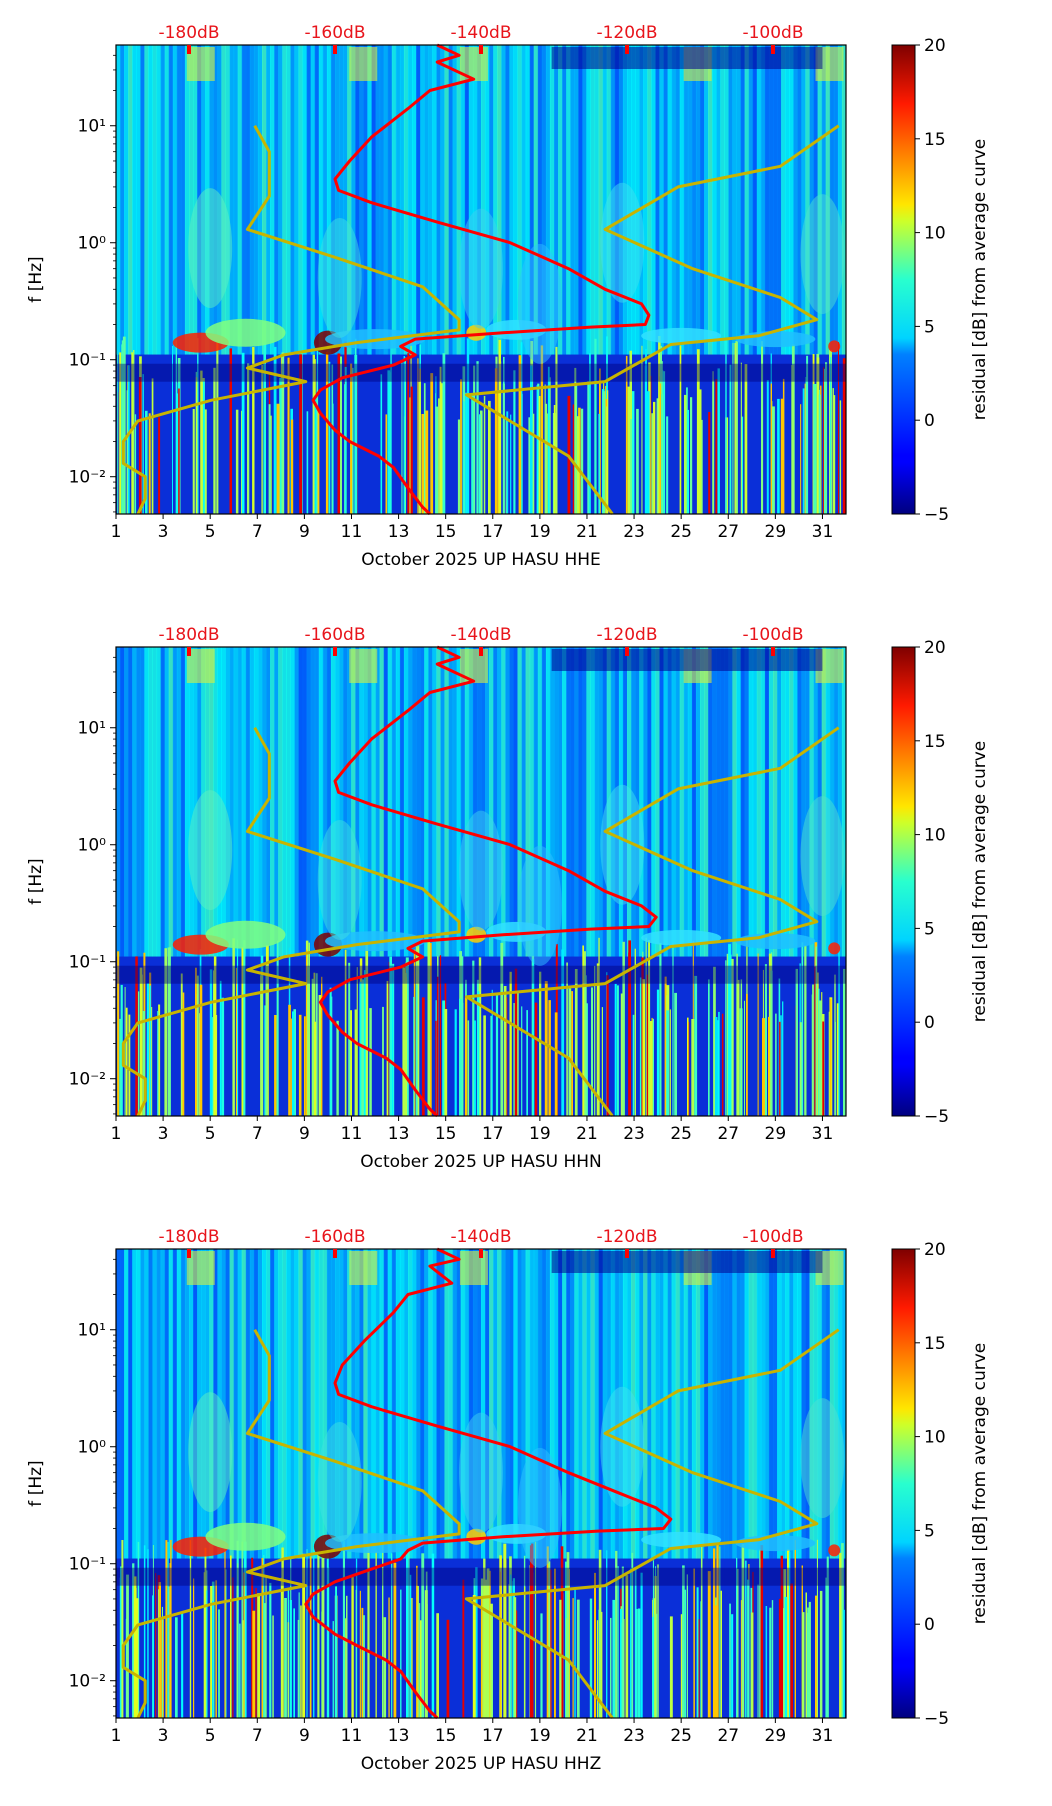 The width and height of the screenshot is (1052, 1806). Describe the element at coordinates (823, 1134) in the screenshot. I see `x-tick-label: 31` at that location.